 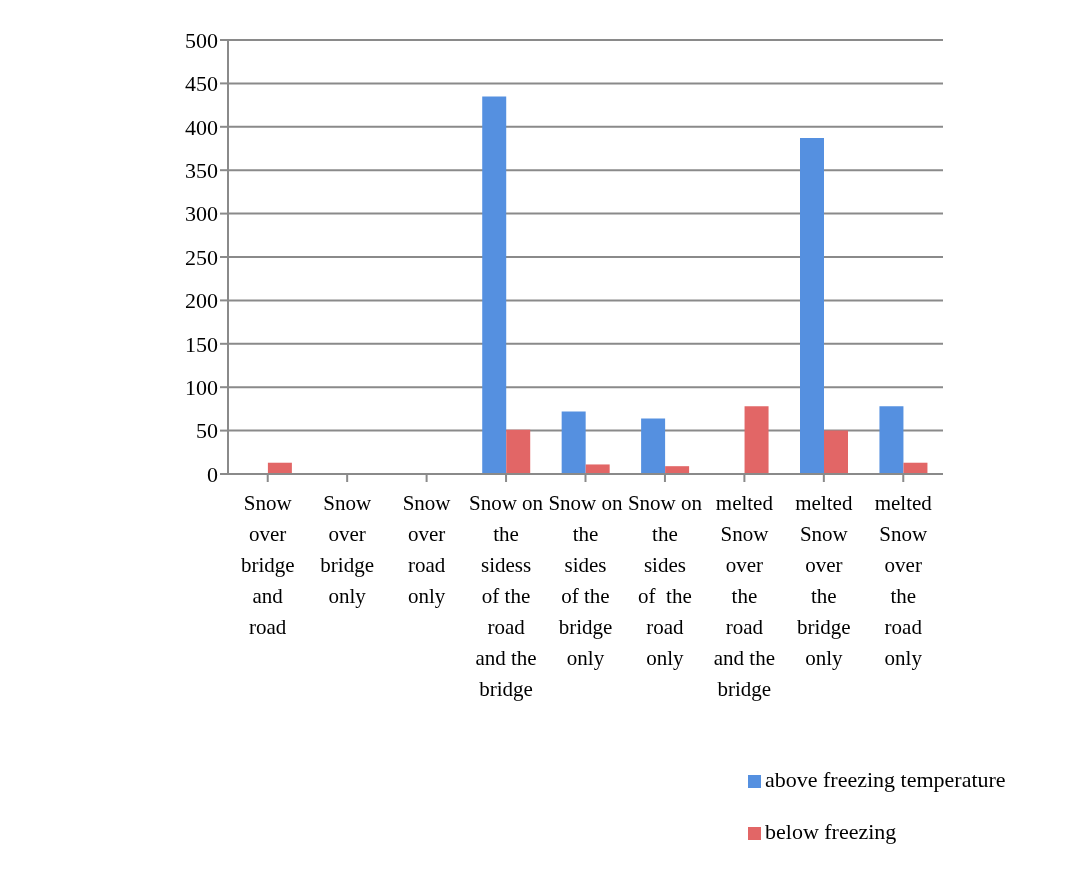 I want to click on x-tick-label: Snow over road only, so click(x=427, y=549).